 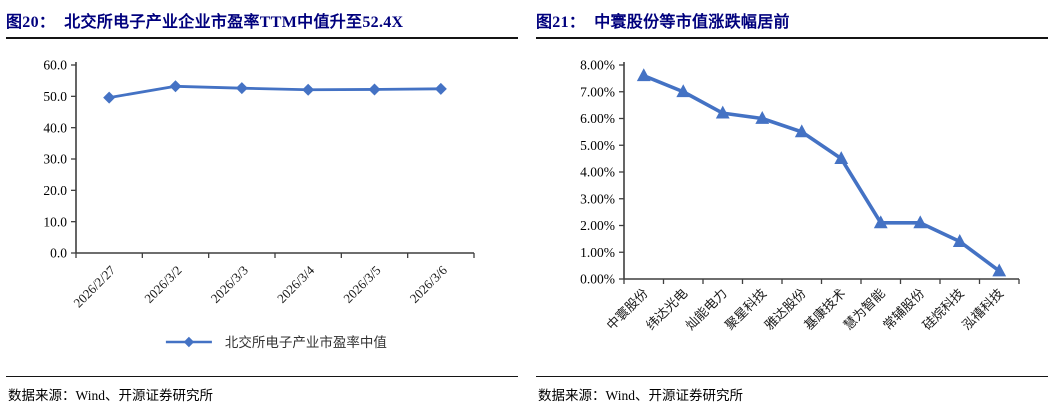 What do you see at coordinates (824, 309) in the screenshot?
I see `x-category-label: 基康技术` at bounding box center [824, 309].